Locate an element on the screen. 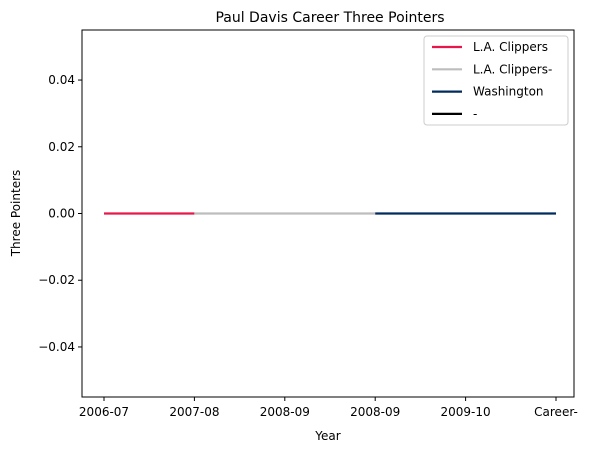 Image resolution: width=591 pixels, height=453 pixels. y-axis: 0.04 0.02 0.00 −0.02 −0.04 is located at coordinates (60, 213).